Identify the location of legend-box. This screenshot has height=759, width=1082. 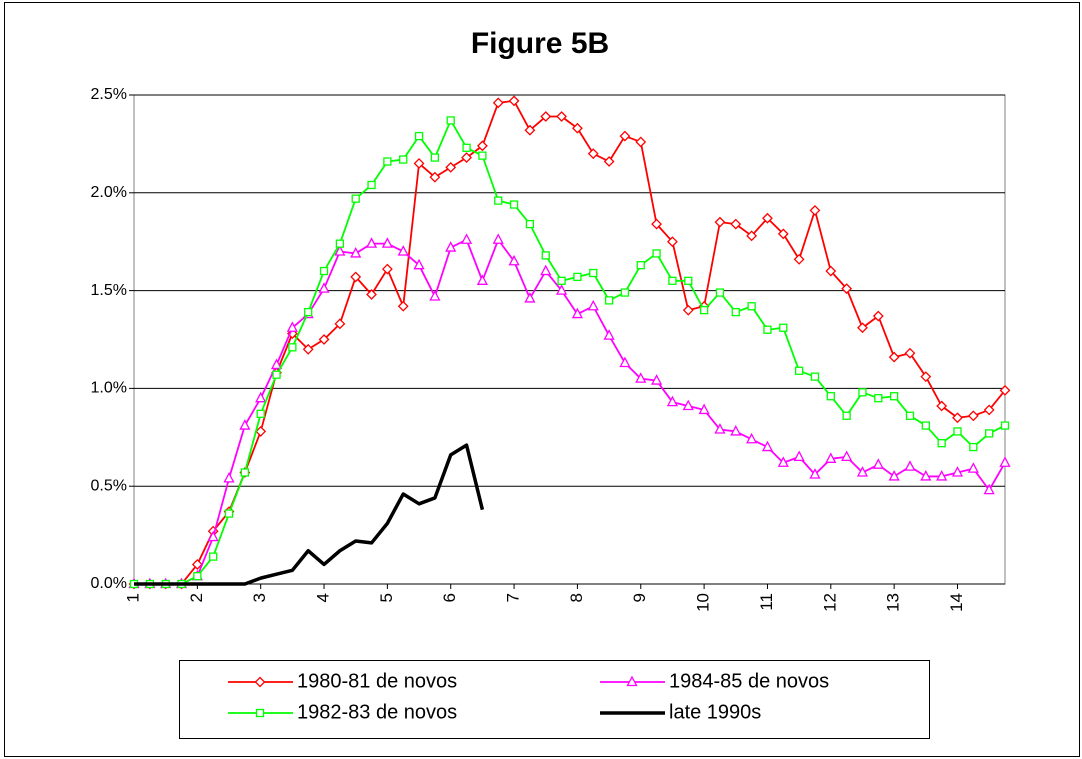
(554, 699).